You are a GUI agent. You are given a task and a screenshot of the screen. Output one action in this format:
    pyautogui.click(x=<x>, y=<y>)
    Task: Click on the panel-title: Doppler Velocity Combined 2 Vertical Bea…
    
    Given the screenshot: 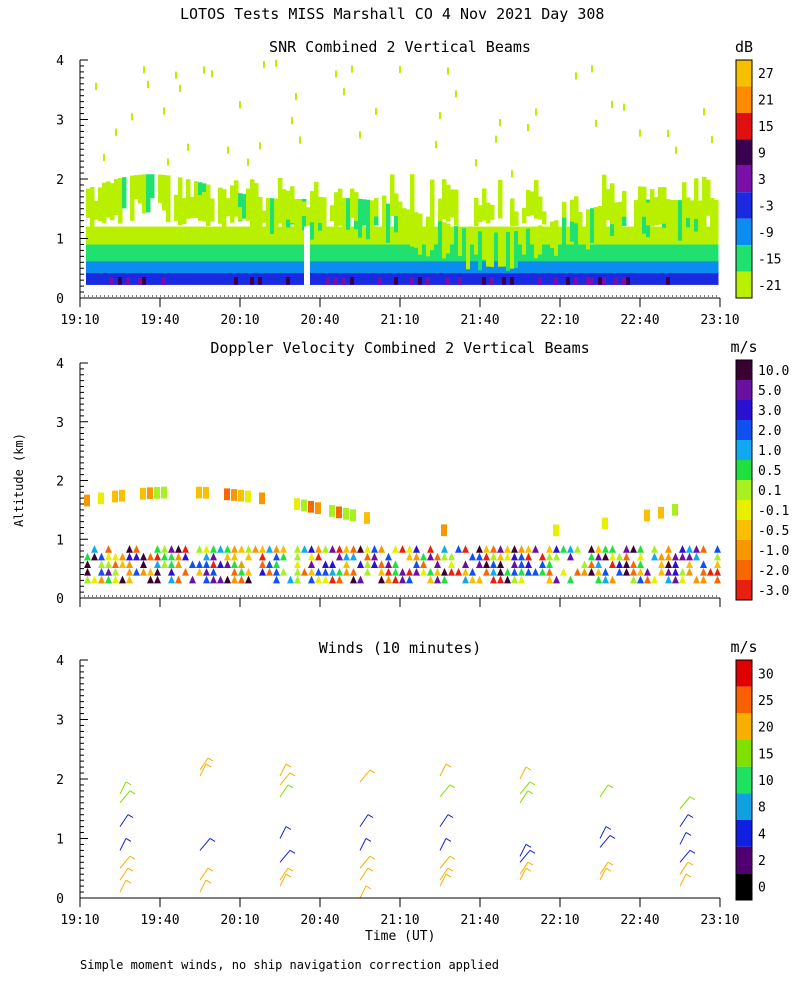 What is the action you would take?
    pyautogui.click(x=399, y=348)
    